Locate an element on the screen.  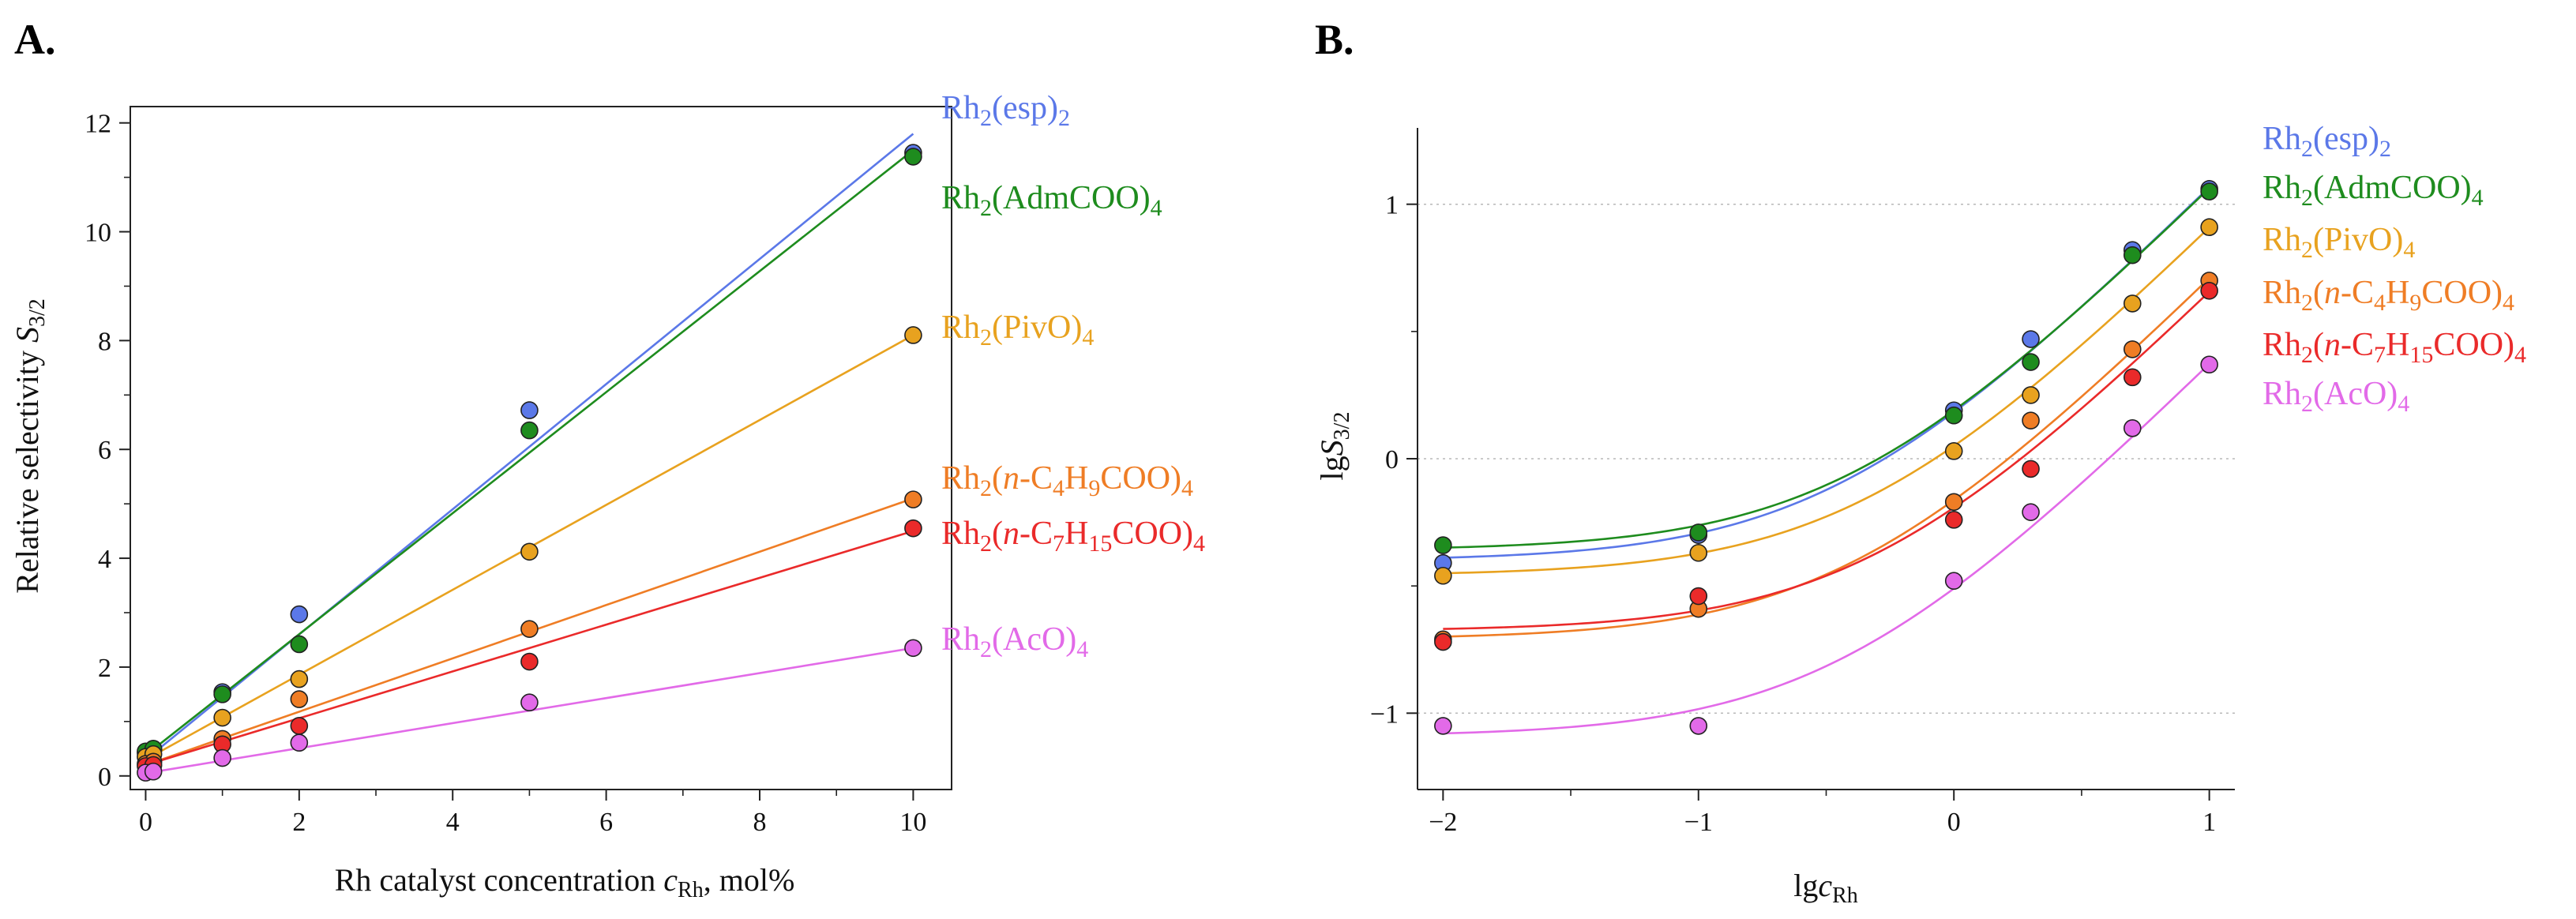
chart-a-fit-line-c7 is located at coordinates (529, 648).